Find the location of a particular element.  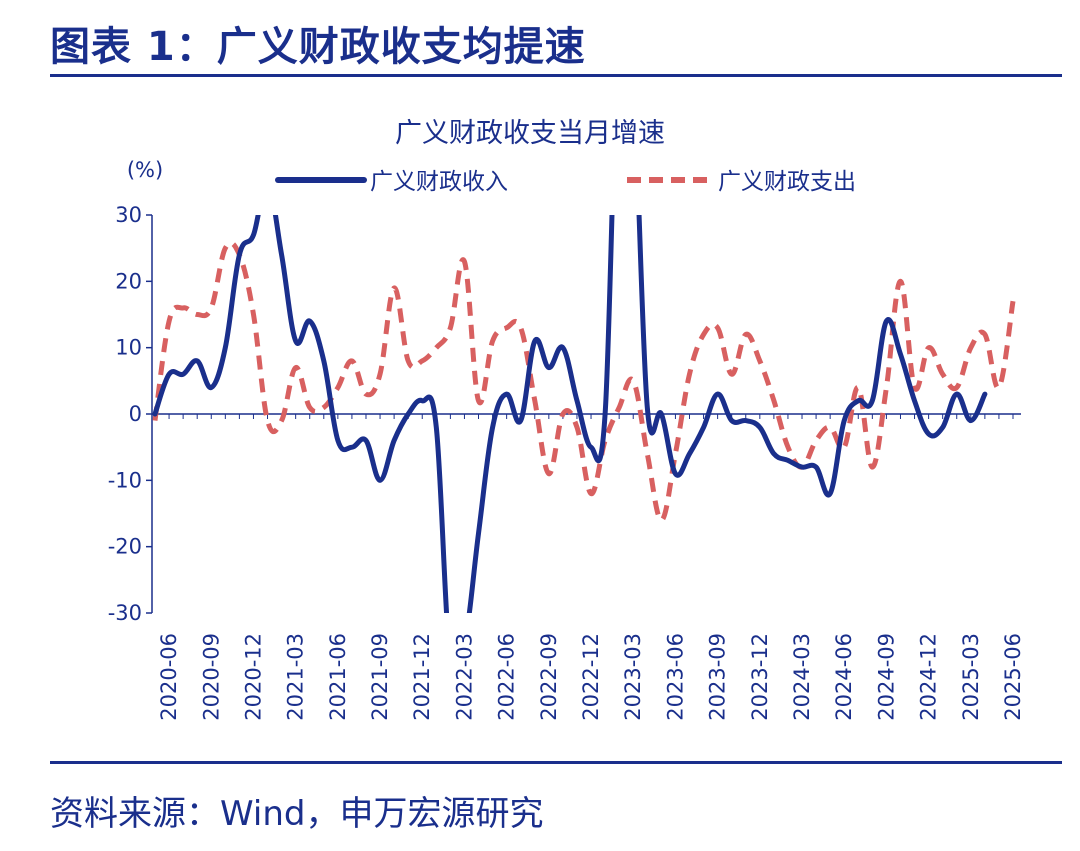

y-tick-label: -30 is located at coordinates (125, 613).